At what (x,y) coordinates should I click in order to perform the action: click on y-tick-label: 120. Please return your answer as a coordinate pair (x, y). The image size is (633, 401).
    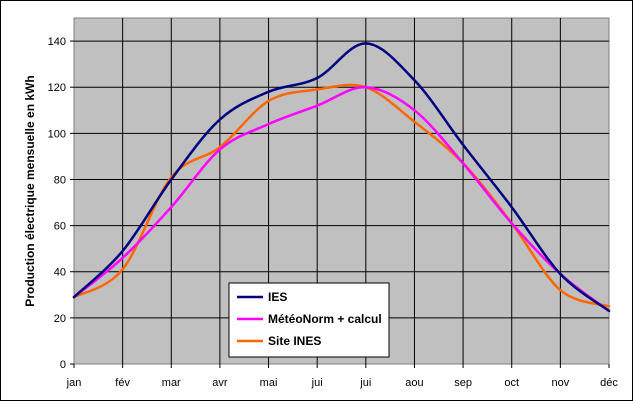
    Looking at the image, I should click on (57, 88).